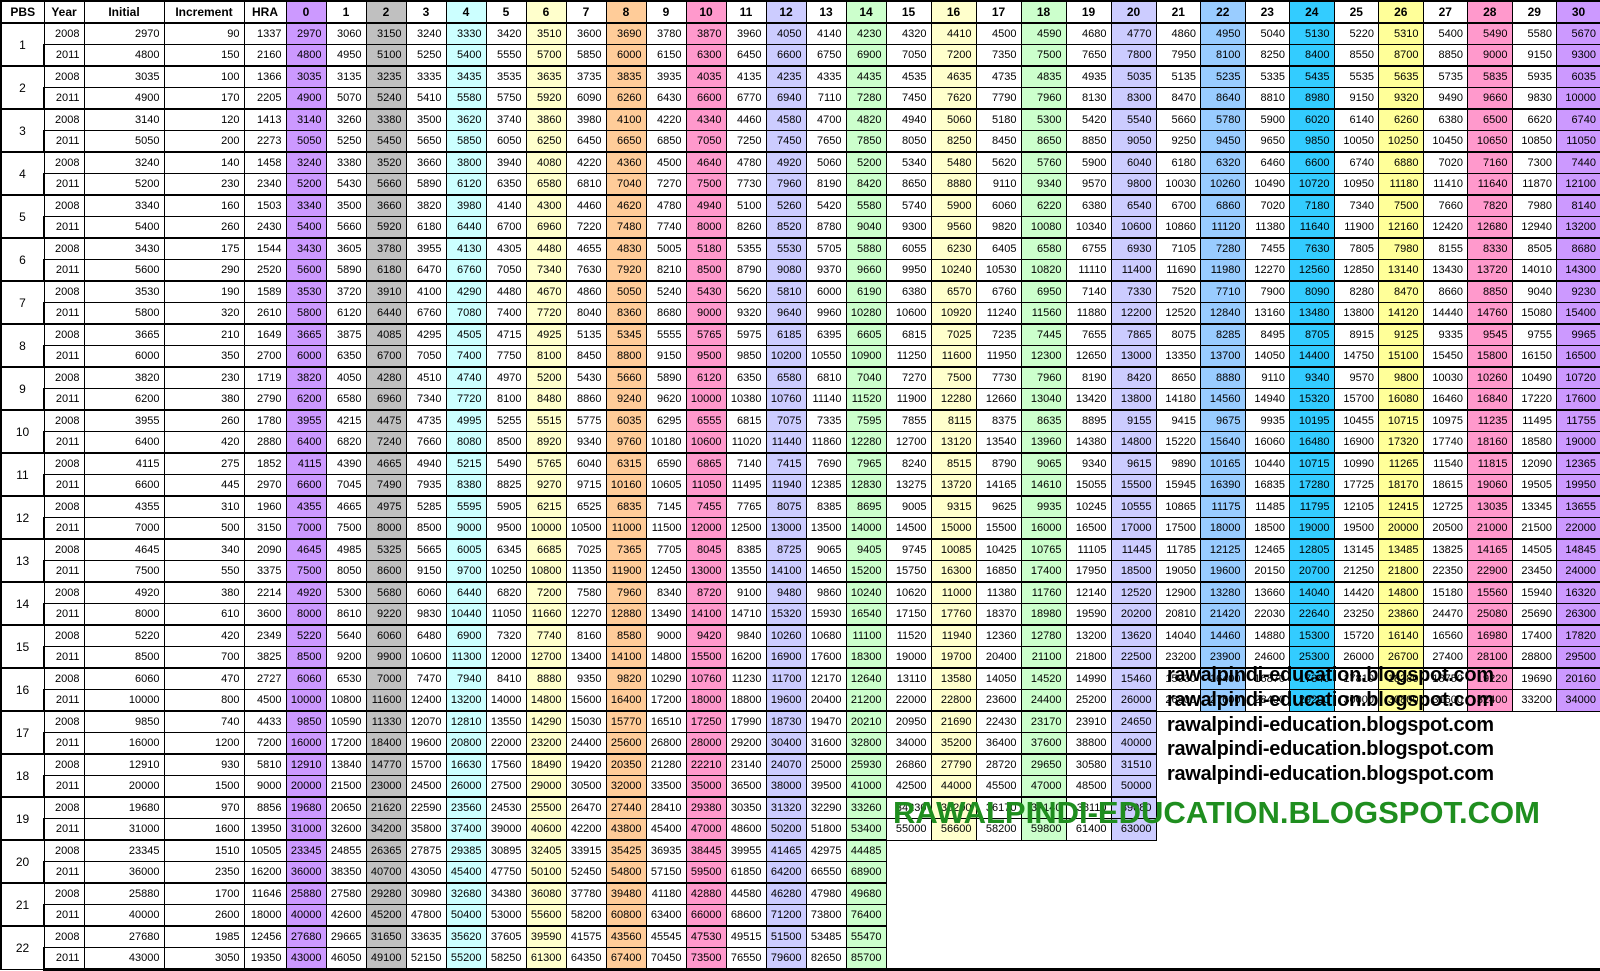 The image size is (1600, 971). What do you see at coordinates (546, 249) in the screenshot?
I see `stage-value-cell: 4480` at bounding box center [546, 249].